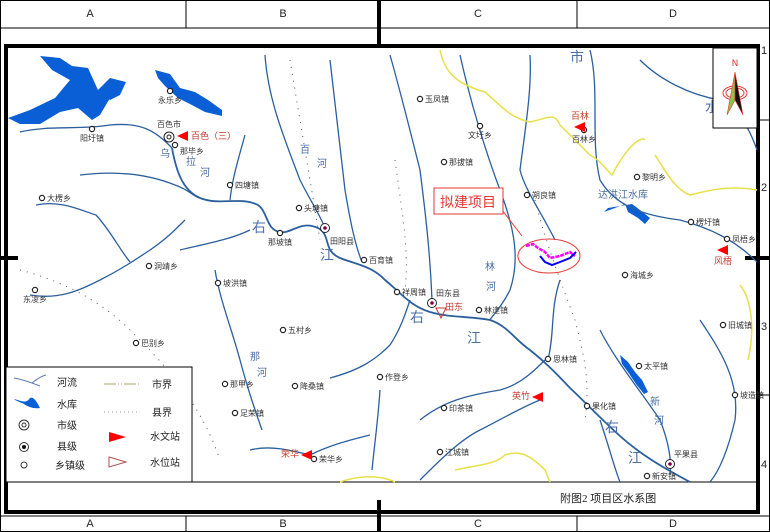 The height and width of the screenshot is (532, 770). What do you see at coordinates (432, 99) in the screenshot?
I see `place-town: 玉凤镇` at bounding box center [432, 99].